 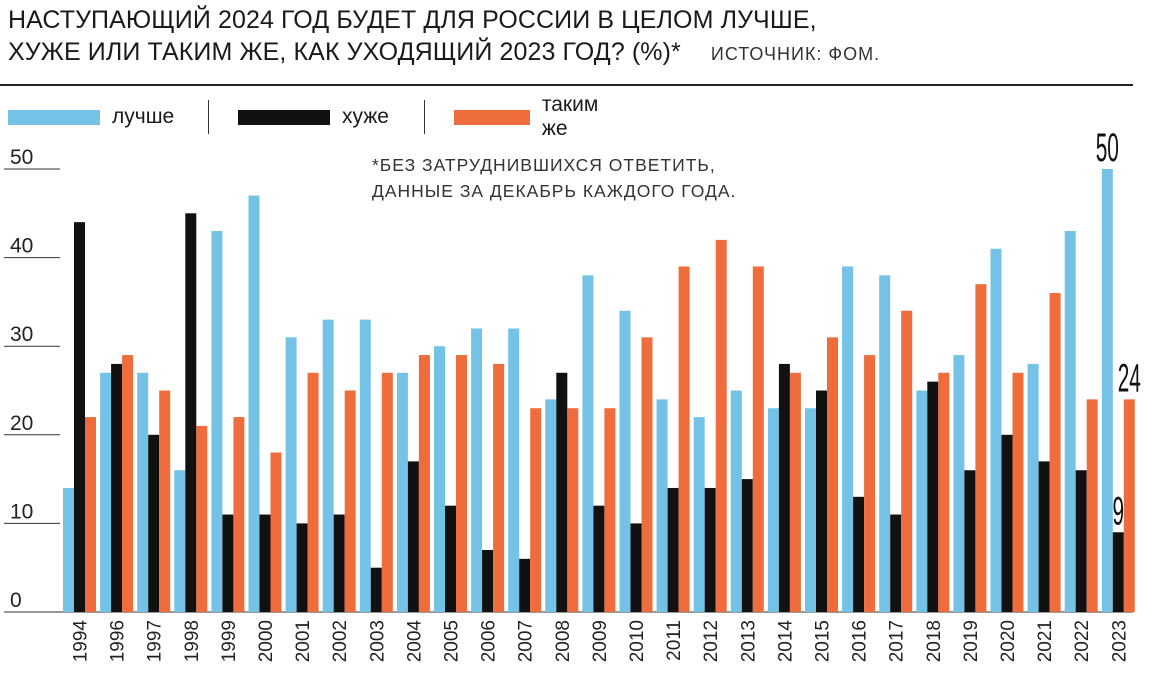 What do you see at coordinates (229, 641) in the screenshot?
I see `x-tick-label: 1999` at bounding box center [229, 641].